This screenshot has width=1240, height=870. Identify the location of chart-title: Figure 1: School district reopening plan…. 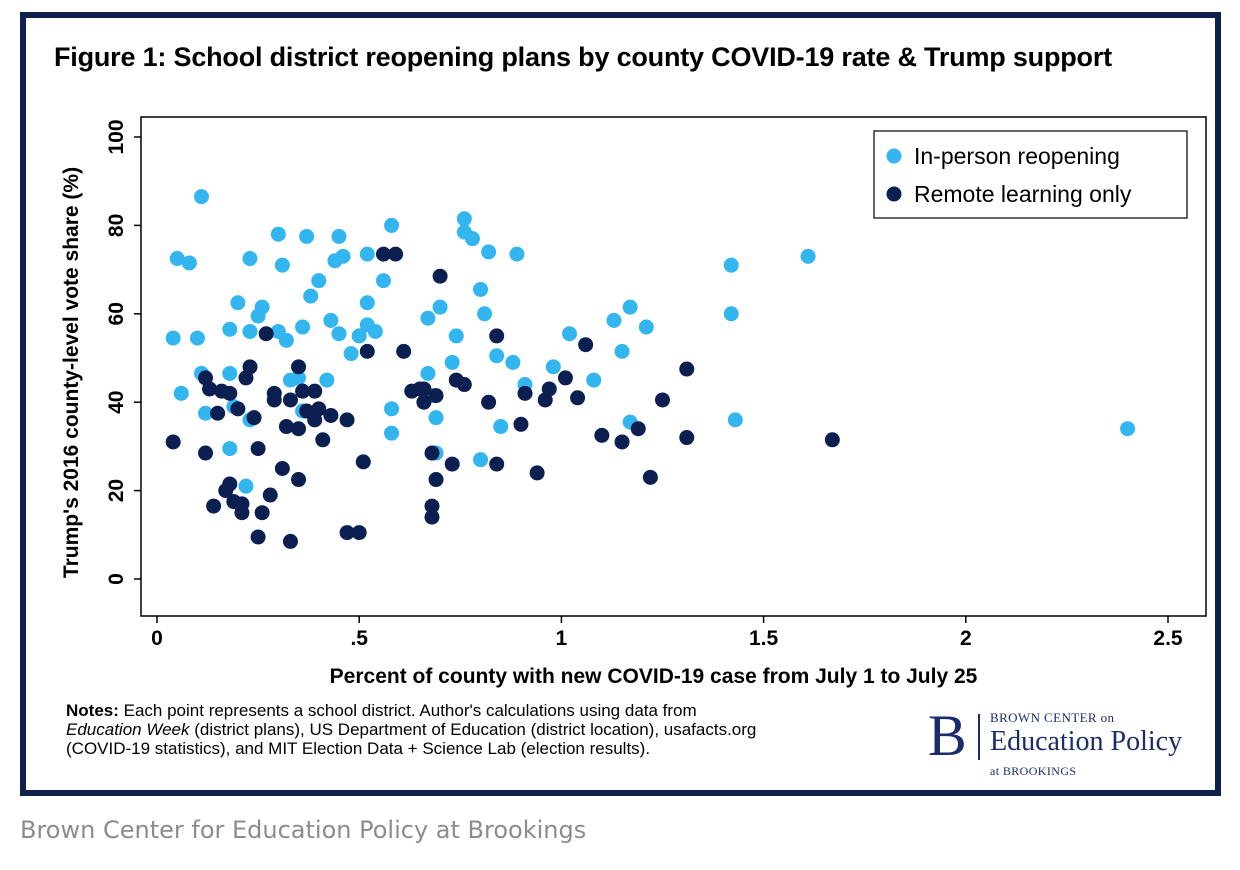
(583, 57).